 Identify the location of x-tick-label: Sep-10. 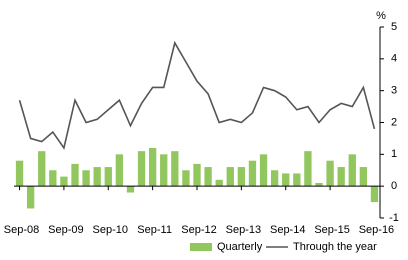
(110, 230).